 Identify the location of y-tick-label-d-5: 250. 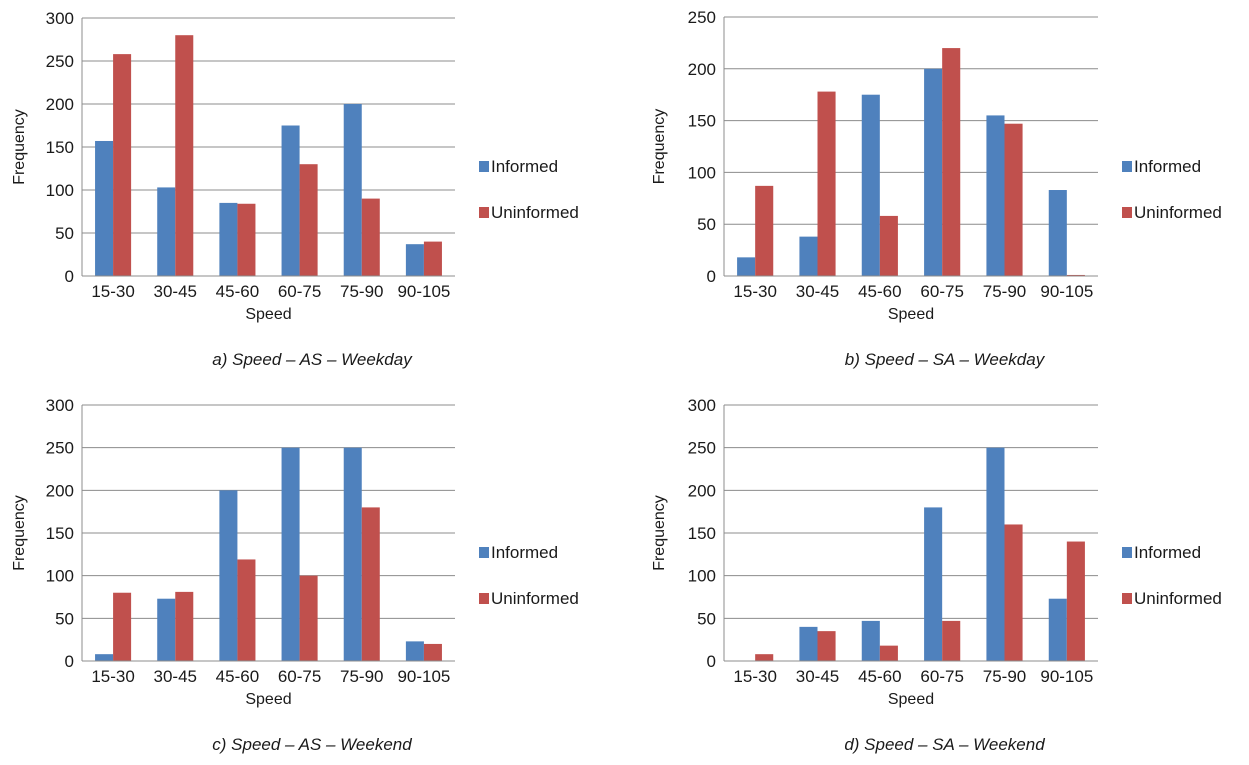
(702, 448).